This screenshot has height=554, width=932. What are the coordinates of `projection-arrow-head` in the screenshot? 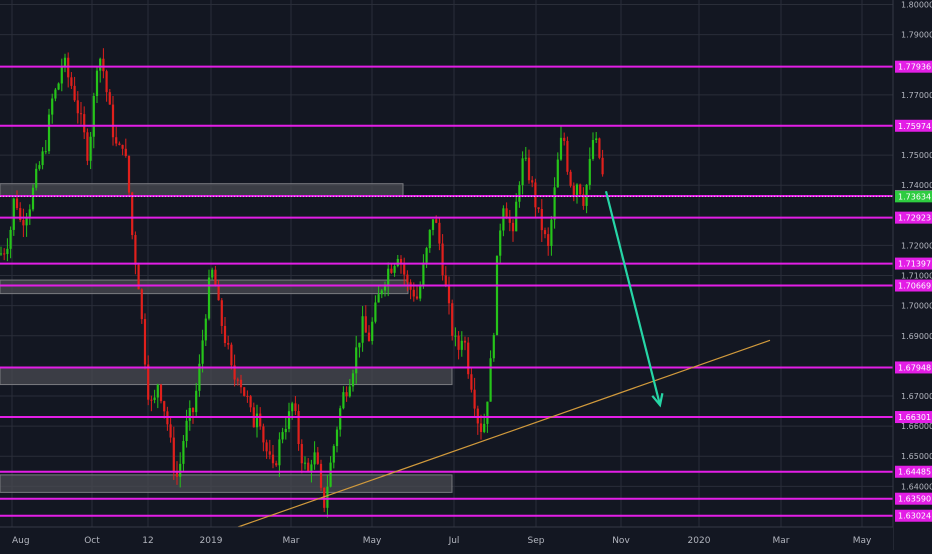 It's located at (657, 400).